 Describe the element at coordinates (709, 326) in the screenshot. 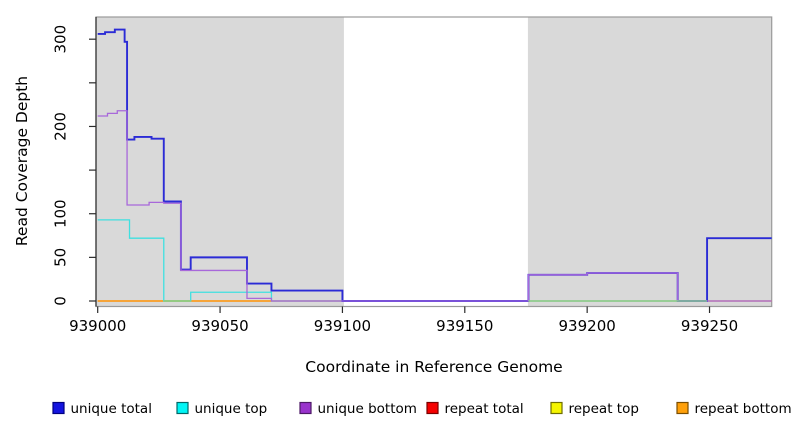

I see `x-tick-label: 939250` at that location.